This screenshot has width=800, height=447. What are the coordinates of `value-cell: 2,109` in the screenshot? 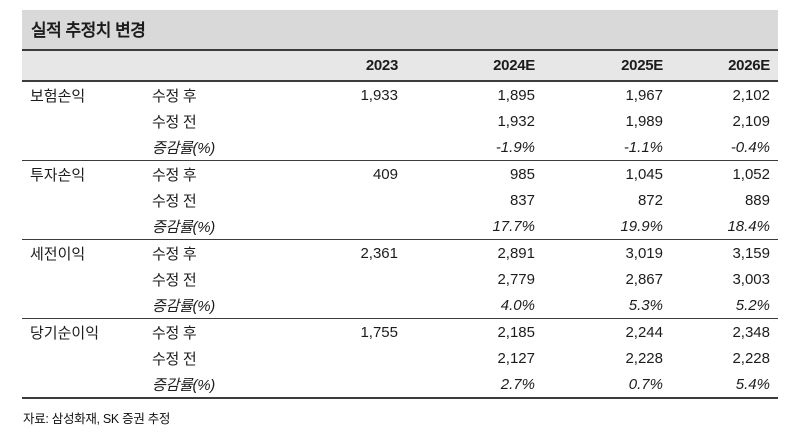 It's located at (751, 121).